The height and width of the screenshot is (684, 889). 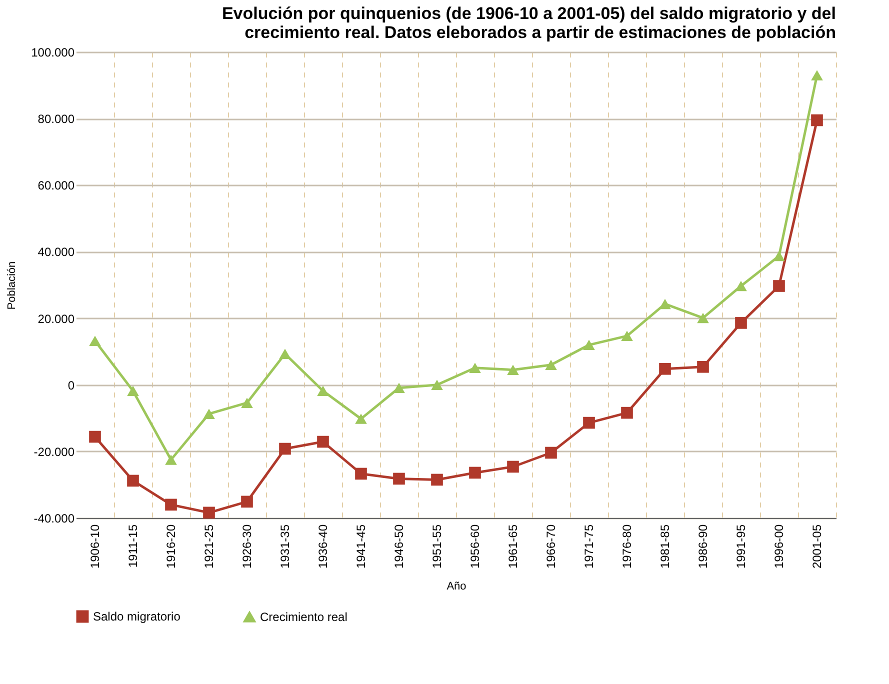 I want to click on y-tick-label: -20.000, so click(x=54, y=451).